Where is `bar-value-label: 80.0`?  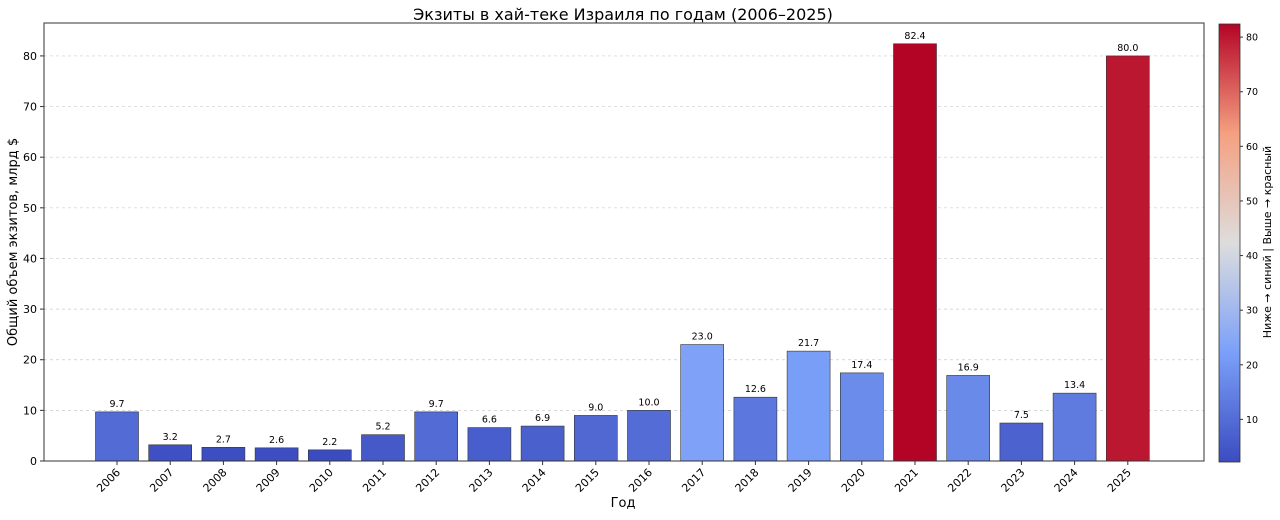 bar-value-label: 80.0 is located at coordinates (1127, 48).